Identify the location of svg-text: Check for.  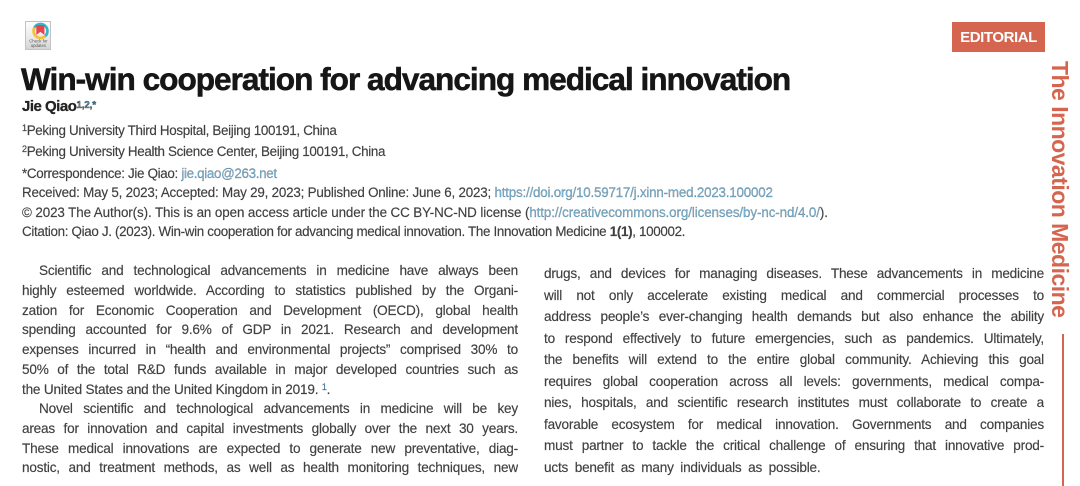
(38, 41).